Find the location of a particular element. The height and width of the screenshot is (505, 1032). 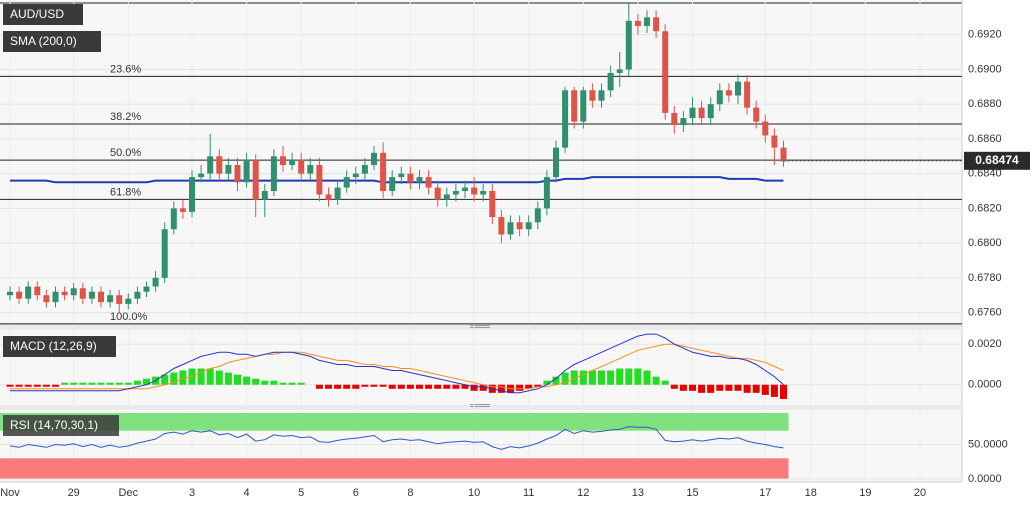

sma-line is located at coordinates (397, 180).